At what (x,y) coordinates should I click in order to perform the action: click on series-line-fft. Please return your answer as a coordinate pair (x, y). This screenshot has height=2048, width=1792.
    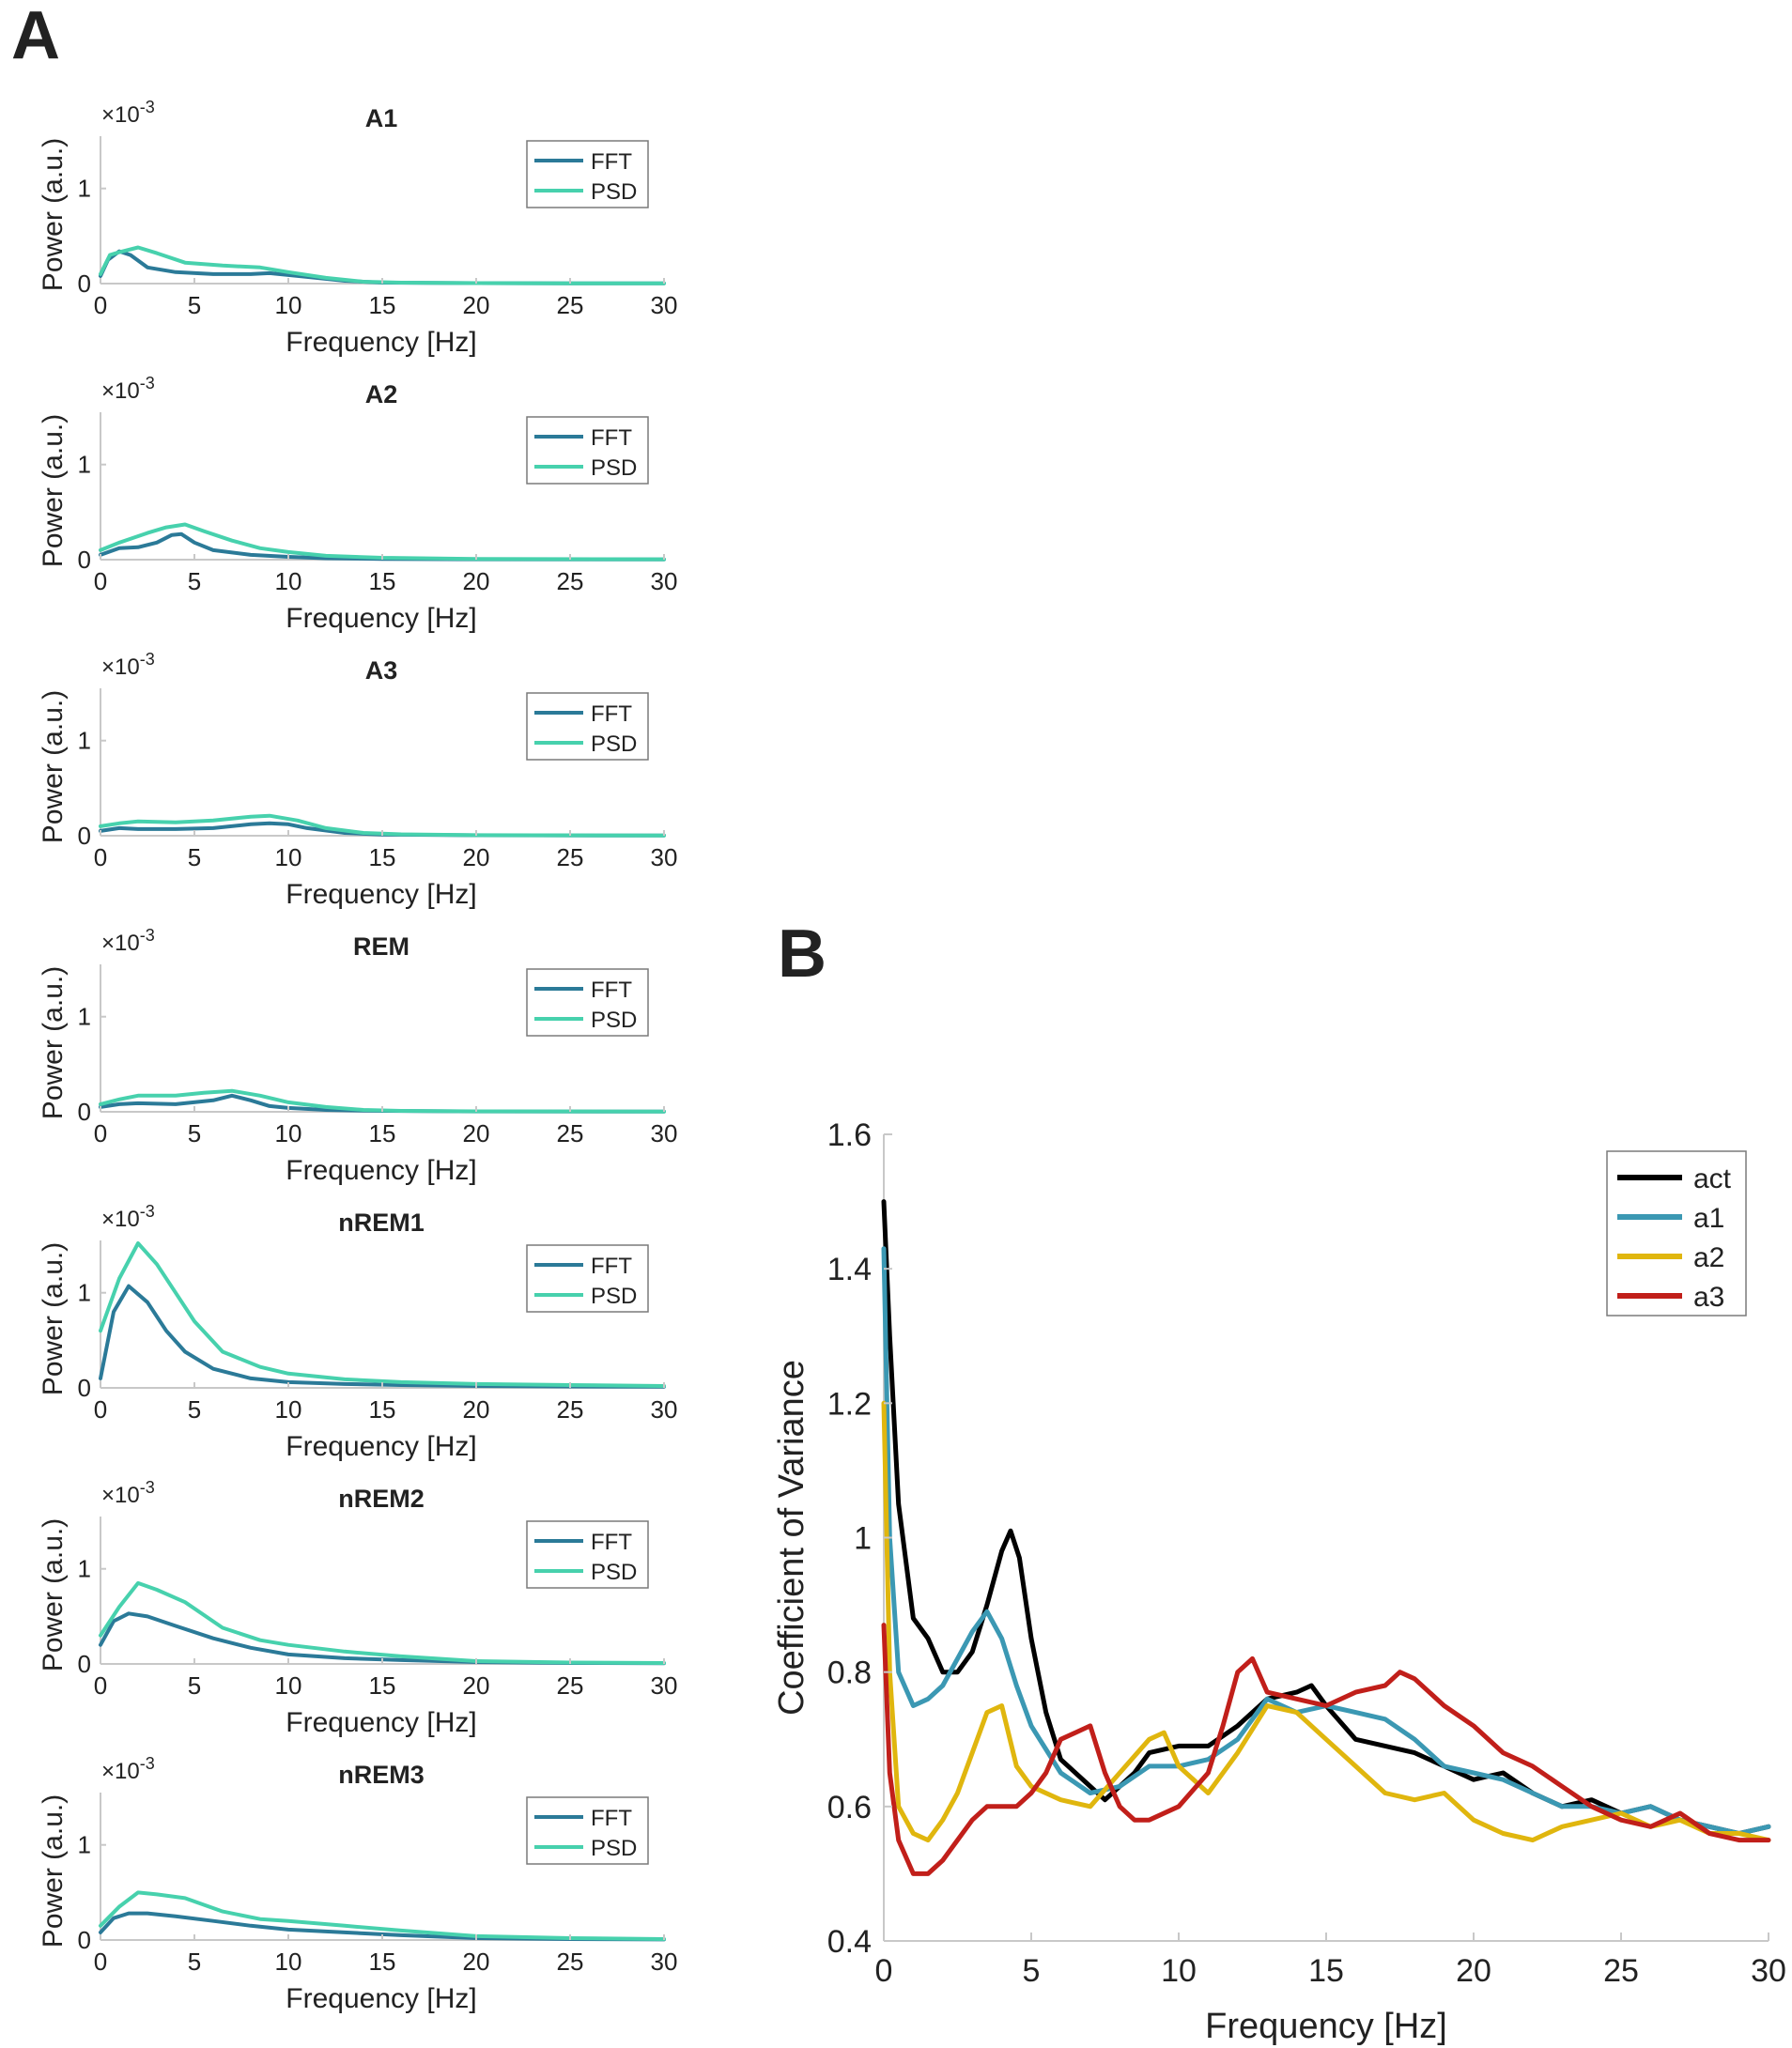
    Looking at the image, I should click on (382, 1336).